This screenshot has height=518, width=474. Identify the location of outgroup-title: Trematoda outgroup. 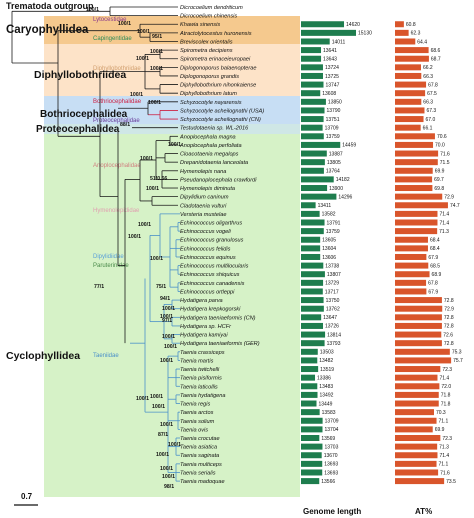
(50, 6).